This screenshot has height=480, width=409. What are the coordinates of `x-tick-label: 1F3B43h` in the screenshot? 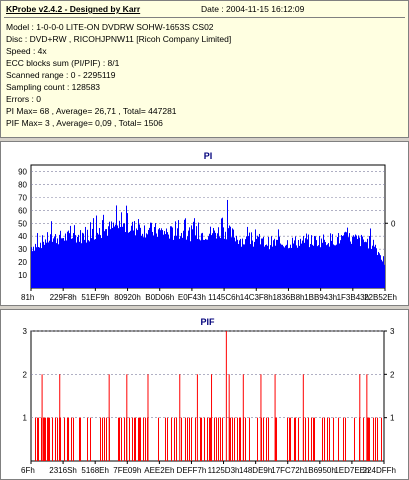 It's located at (353, 297).